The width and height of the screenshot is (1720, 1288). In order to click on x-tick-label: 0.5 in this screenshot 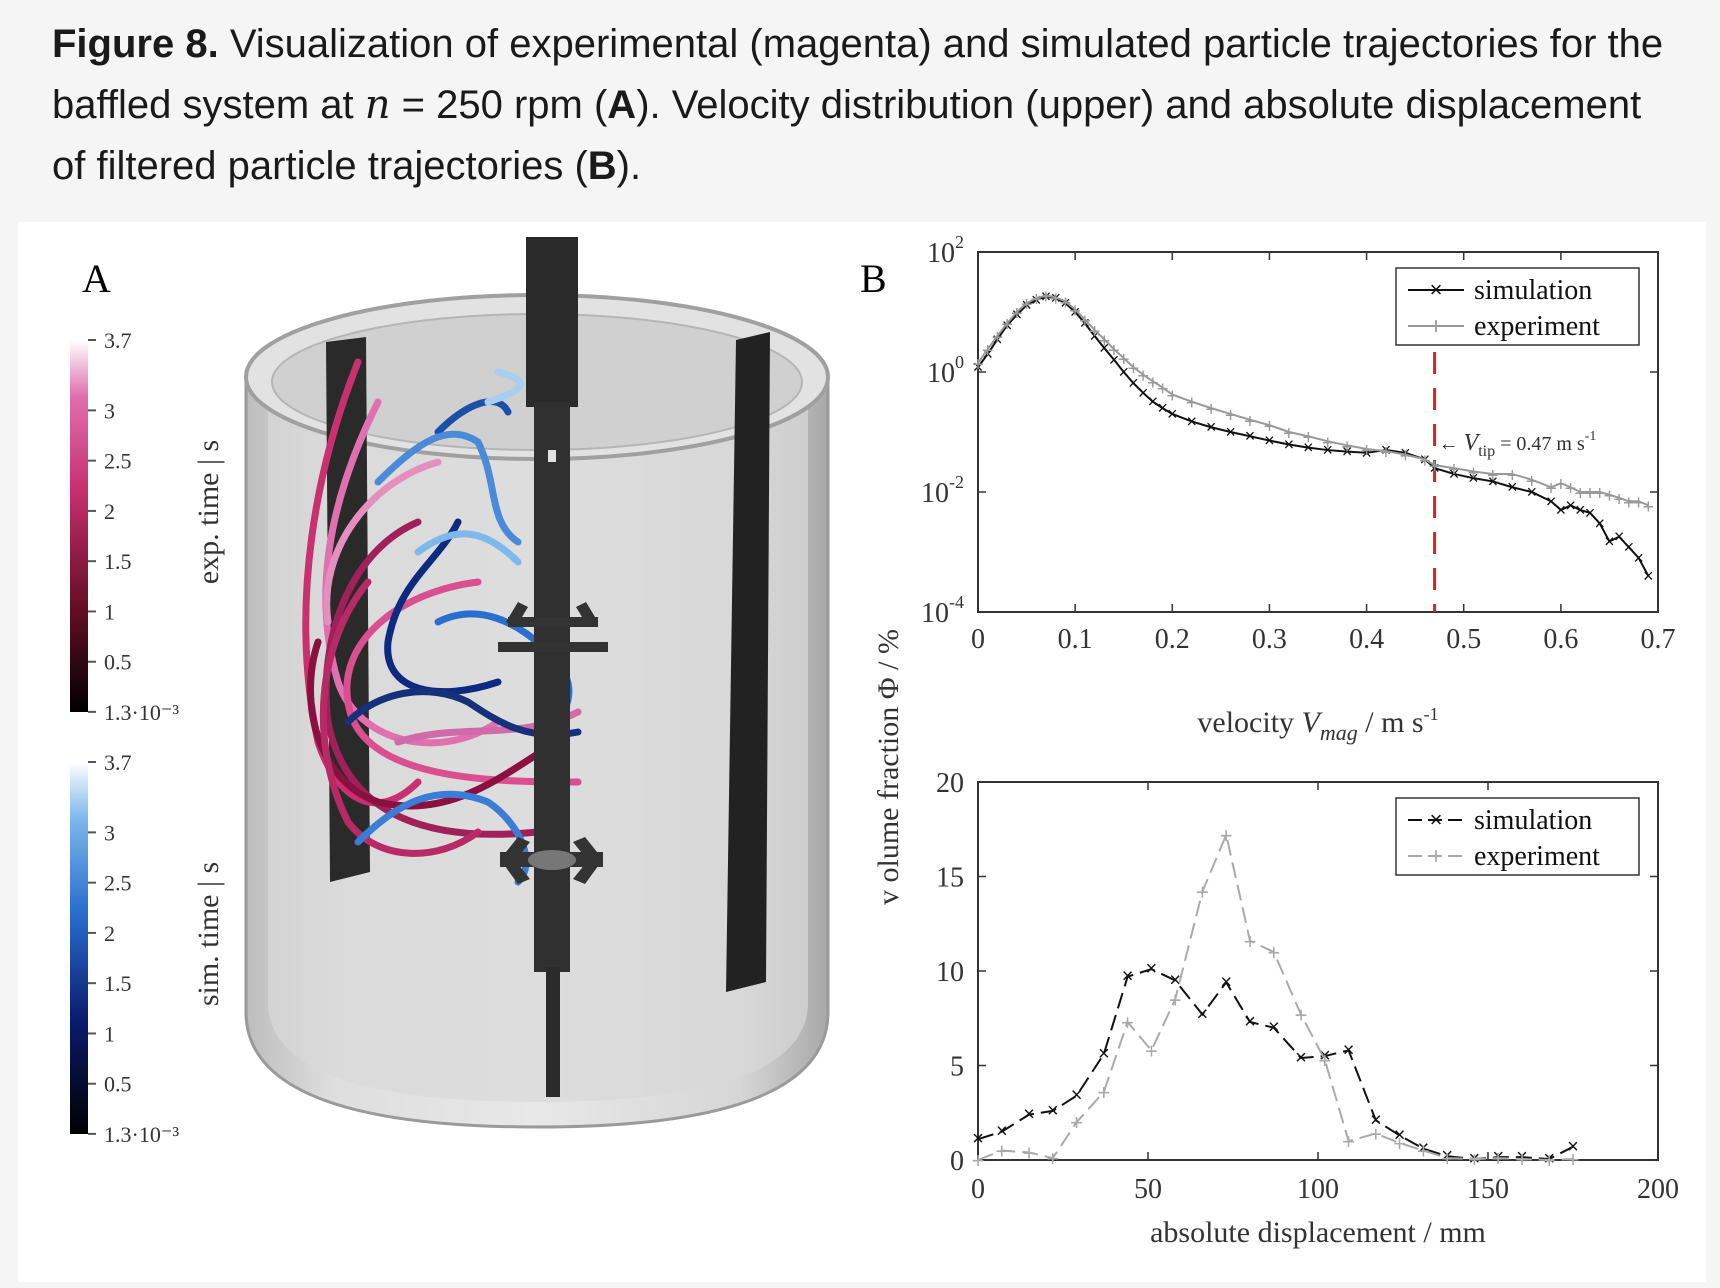, I will do `click(1463, 639)`.